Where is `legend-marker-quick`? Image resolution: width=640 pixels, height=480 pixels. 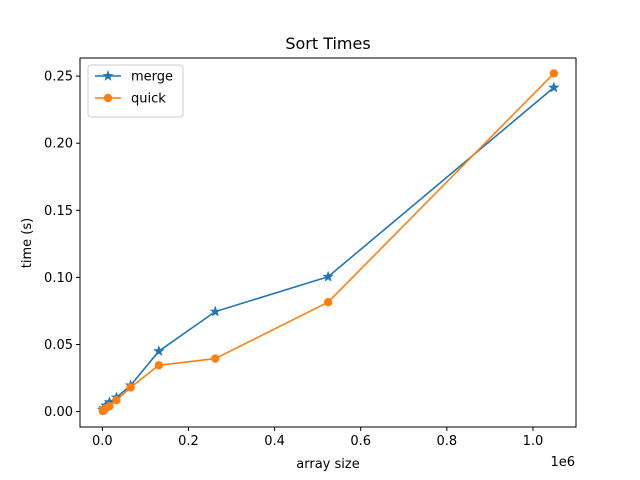 legend-marker-quick is located at coordinates (108, 98).